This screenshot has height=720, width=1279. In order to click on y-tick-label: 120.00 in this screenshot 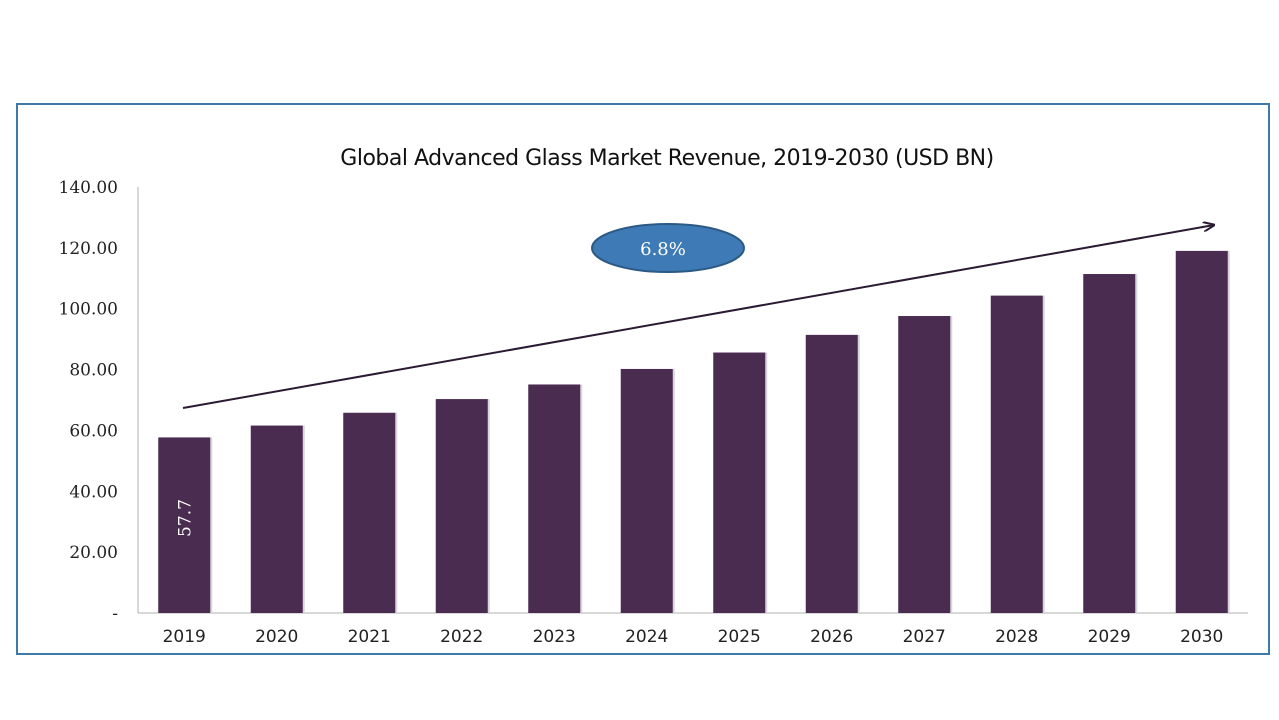, I will do `click(88, 249)`.